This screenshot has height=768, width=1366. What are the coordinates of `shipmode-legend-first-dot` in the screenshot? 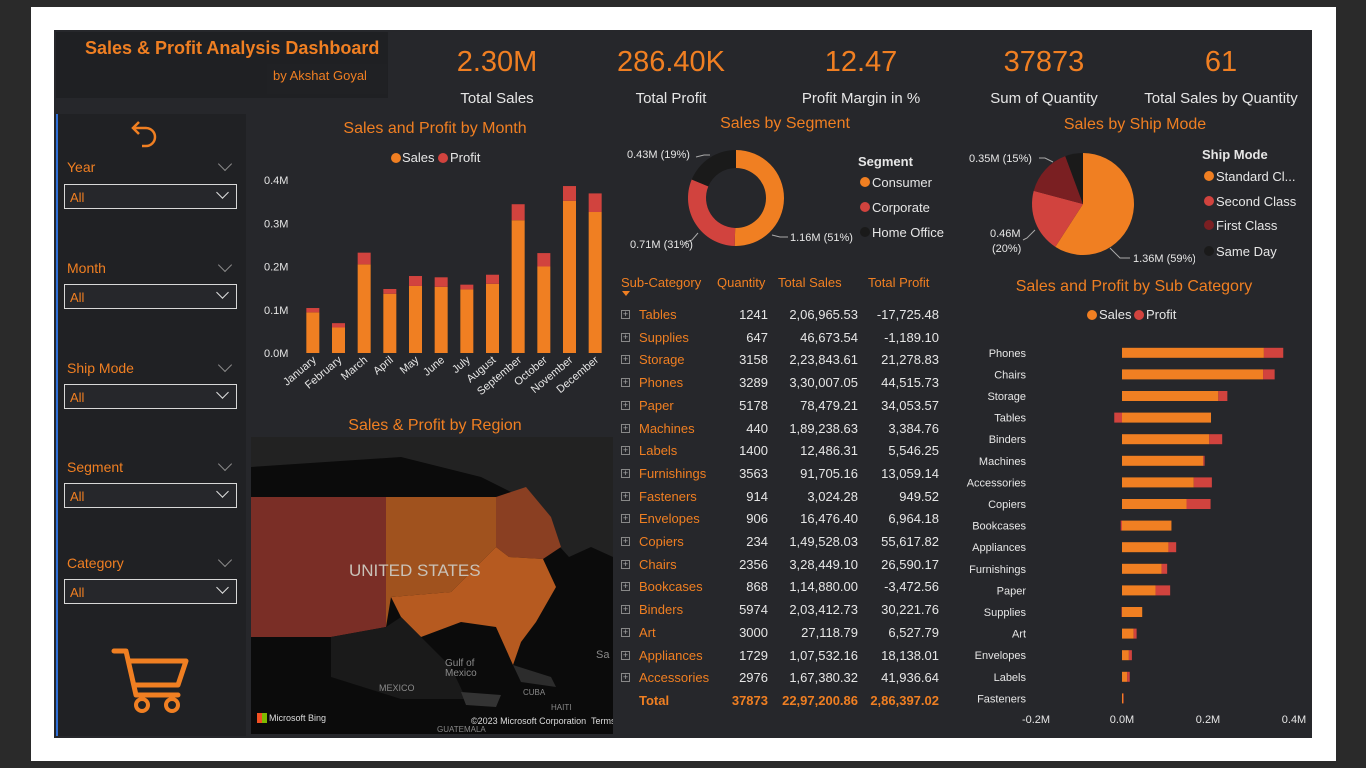 It's located at (1209, 225).